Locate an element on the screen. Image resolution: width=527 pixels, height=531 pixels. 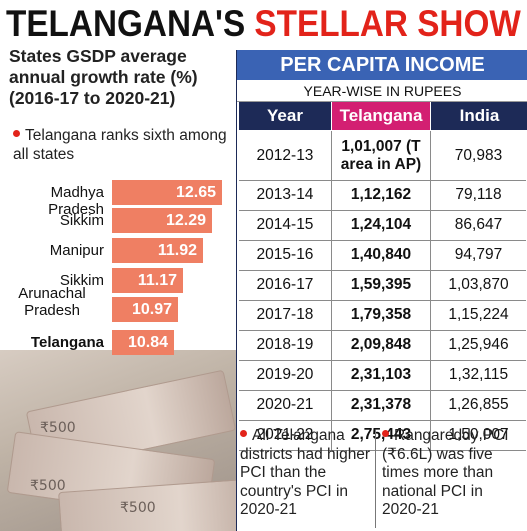
cell-telangana: 1,24,104 is located at coordinates (381, 225).